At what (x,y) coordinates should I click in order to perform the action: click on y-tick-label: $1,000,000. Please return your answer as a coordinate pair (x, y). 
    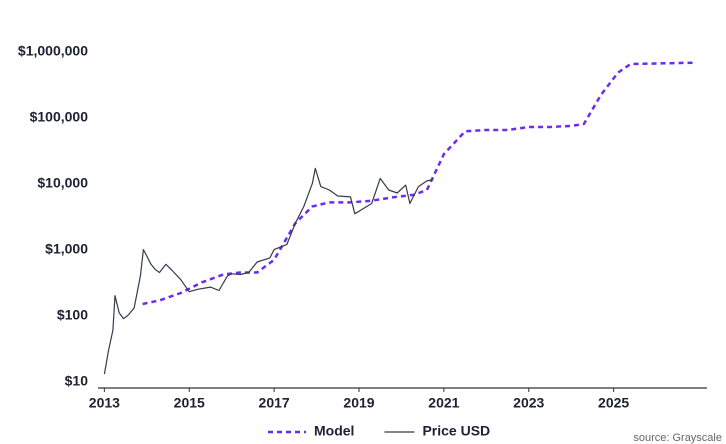
    Looking at the image, I should click on (53, 50).